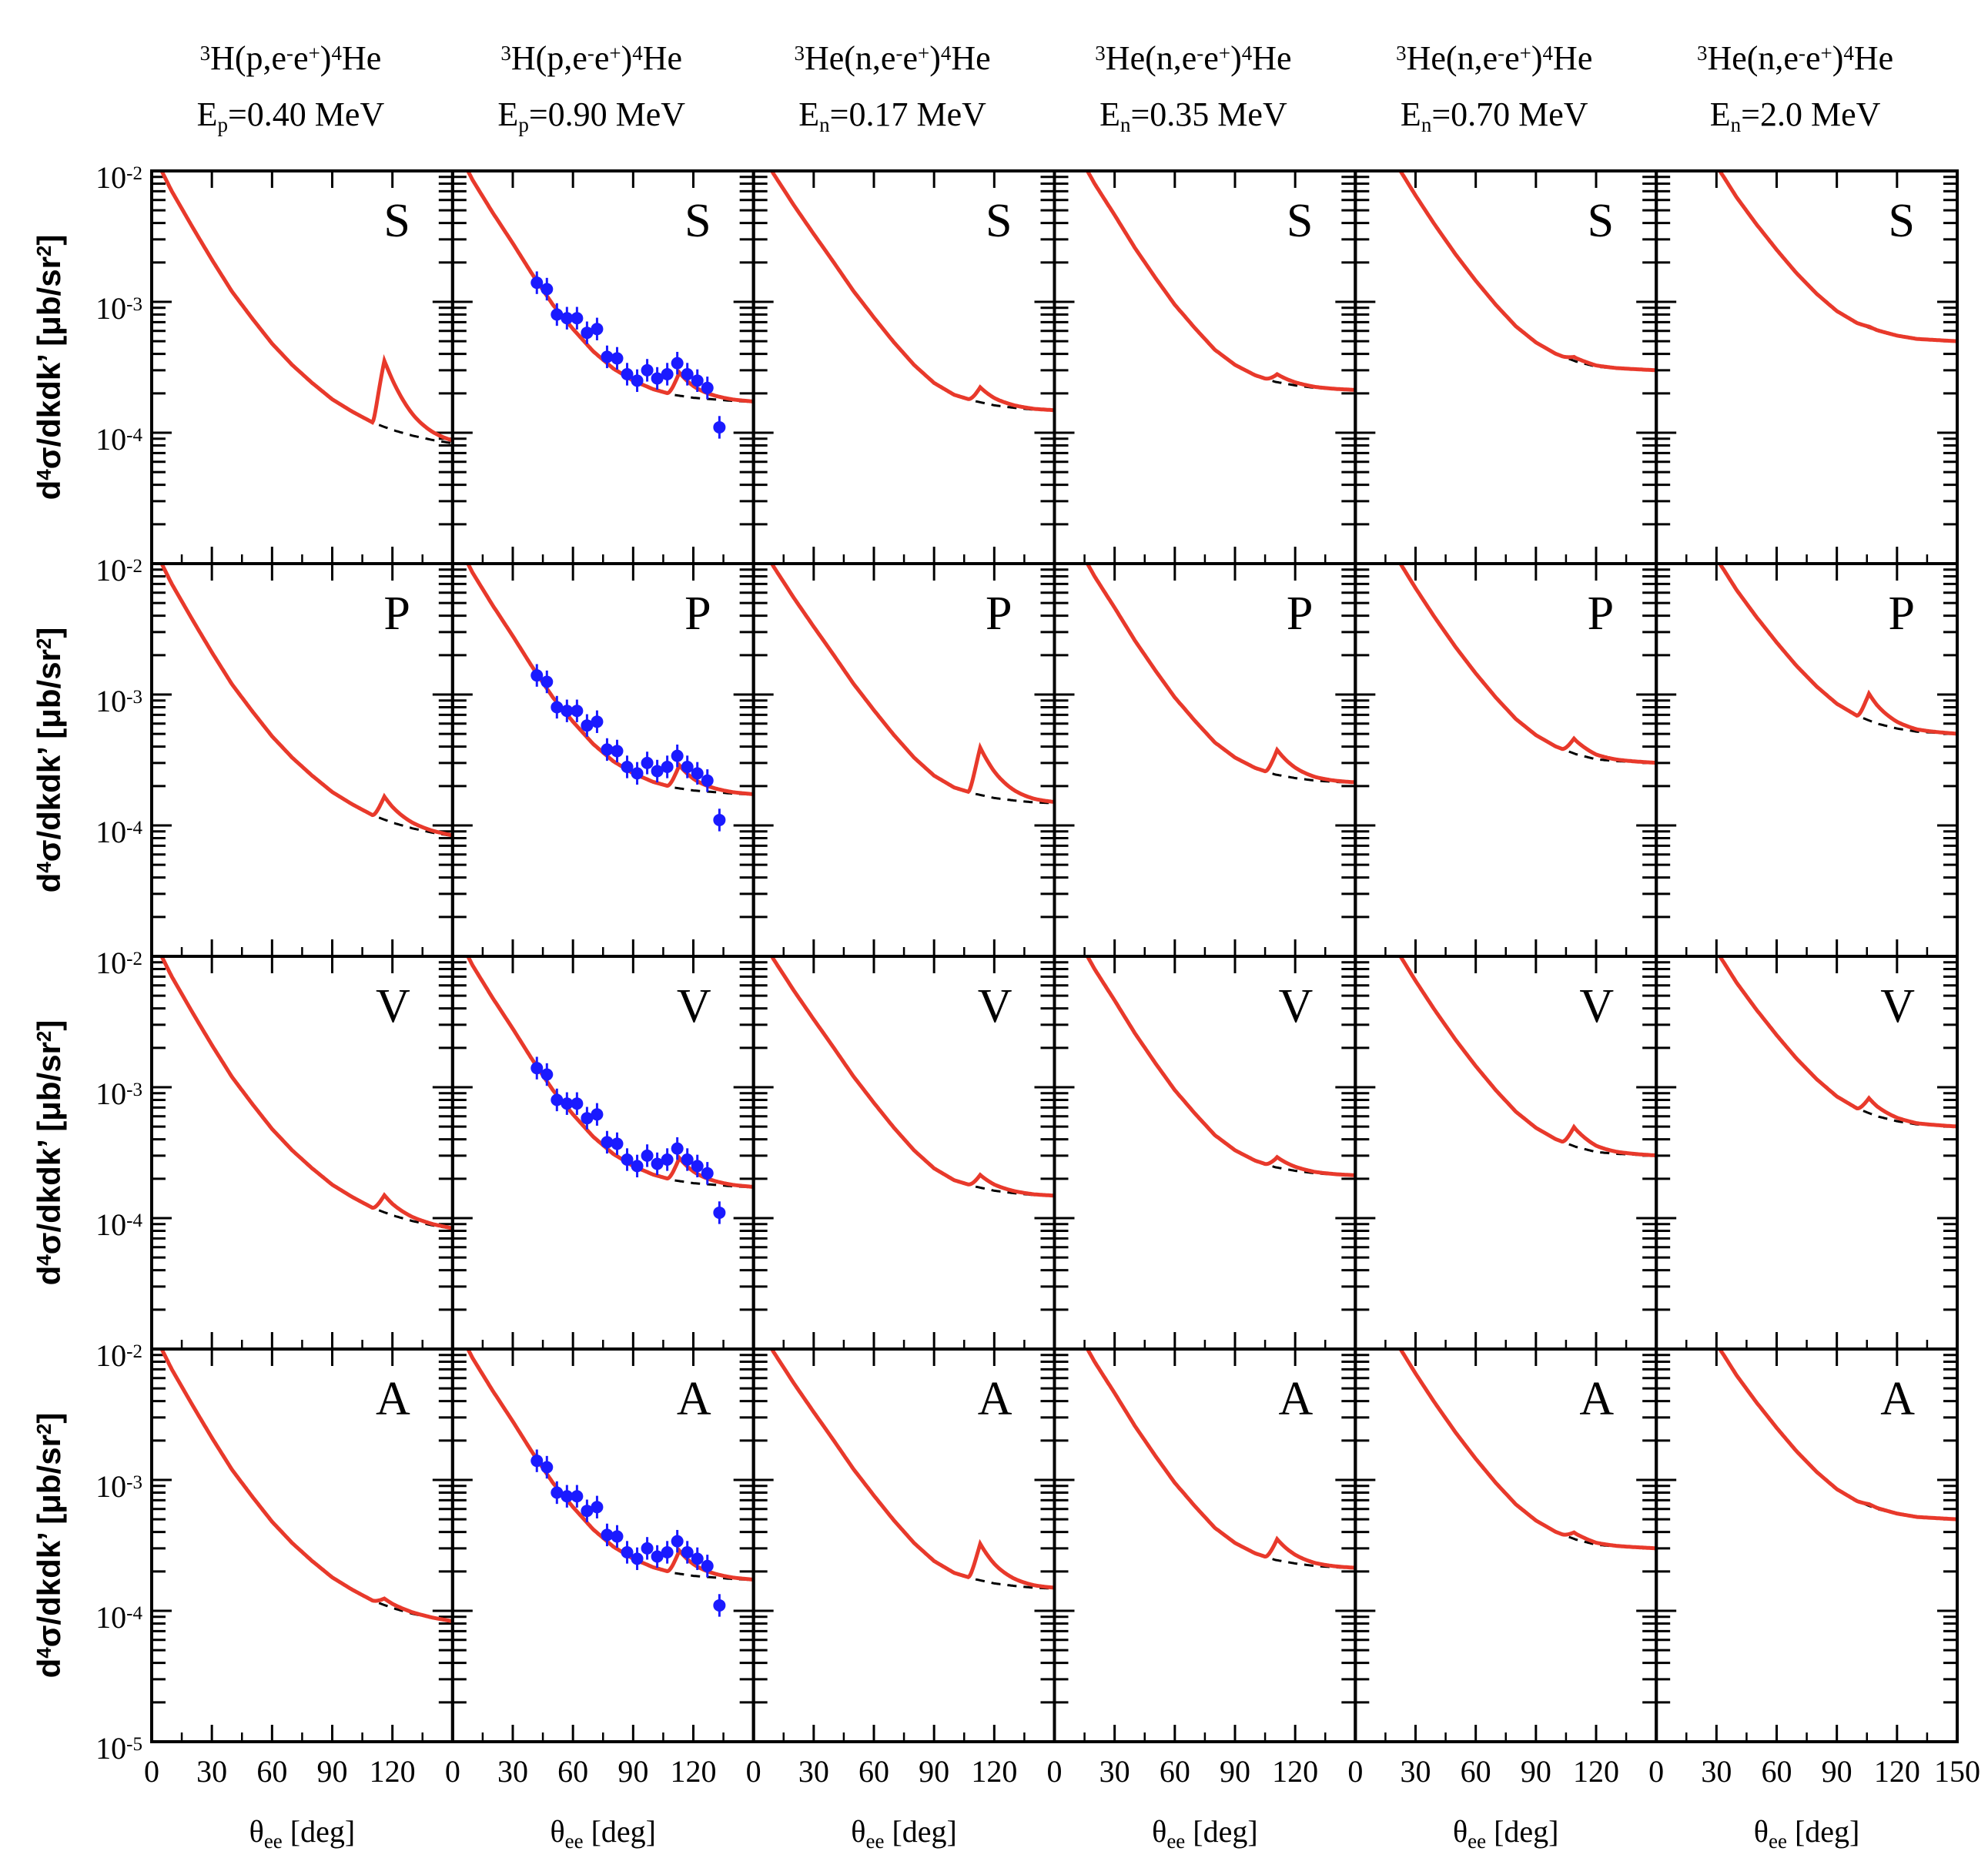  Describe the element at coordinates (1795, 115) in the screenshot. I see `column-energy: En=2.0 MeV` at that location.